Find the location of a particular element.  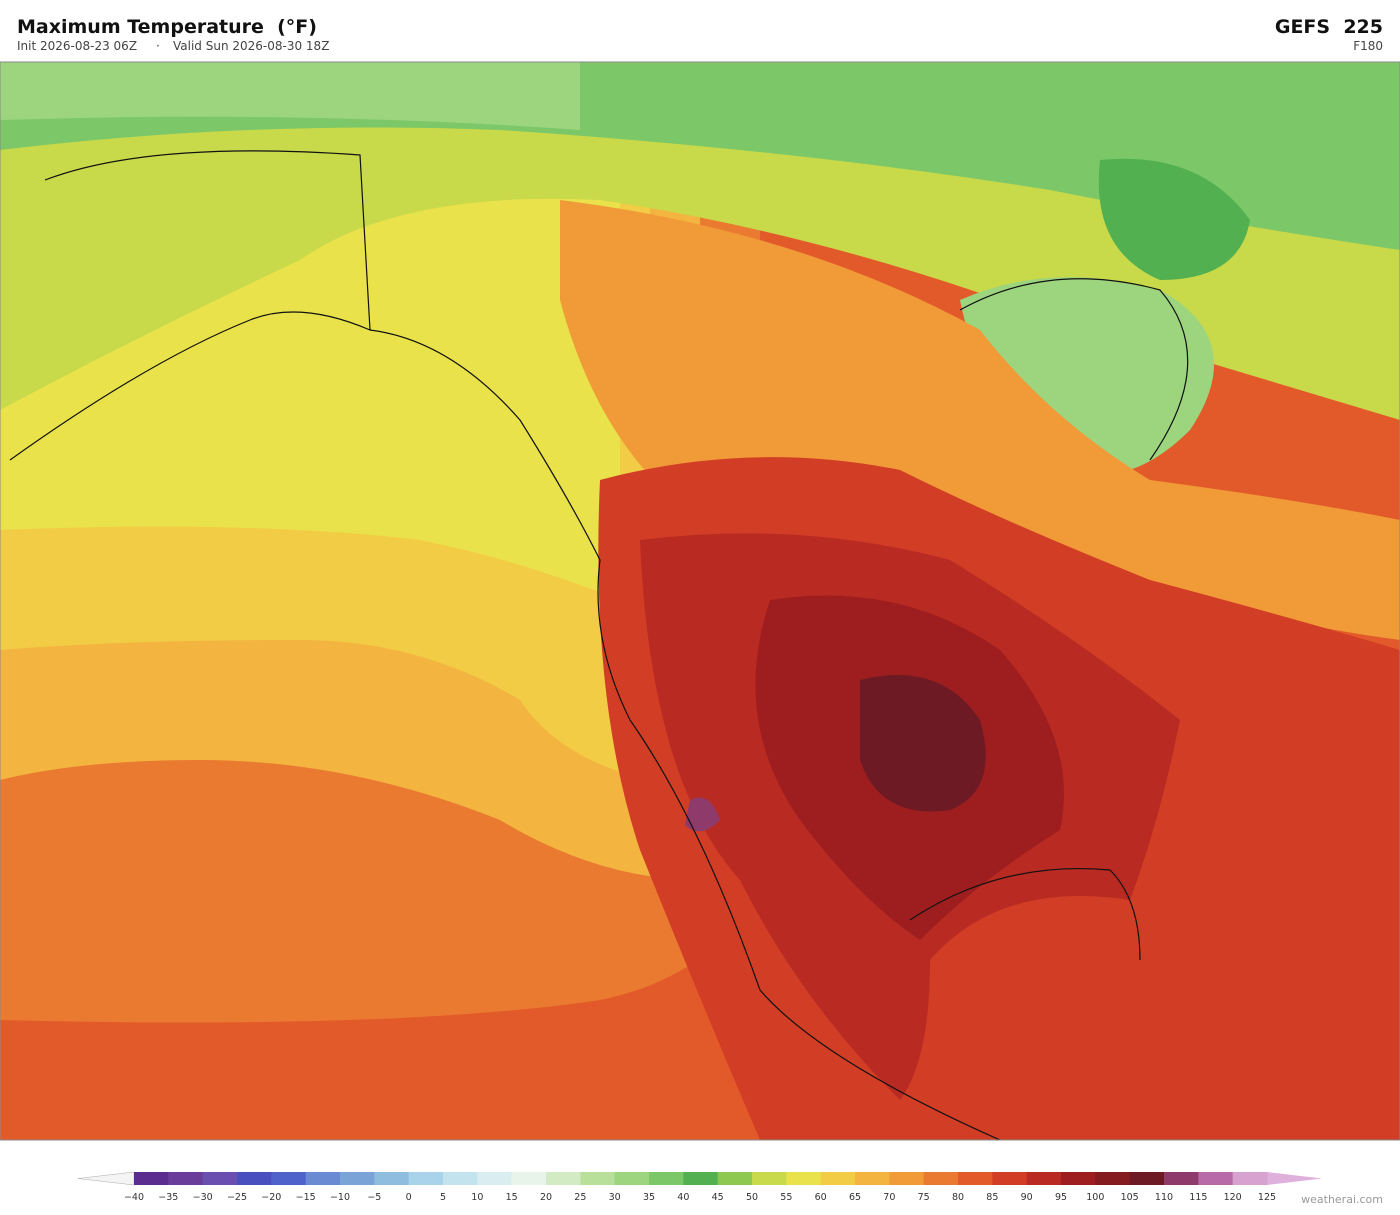

model: GEFS 225 is located at coordinates (1328, 27).